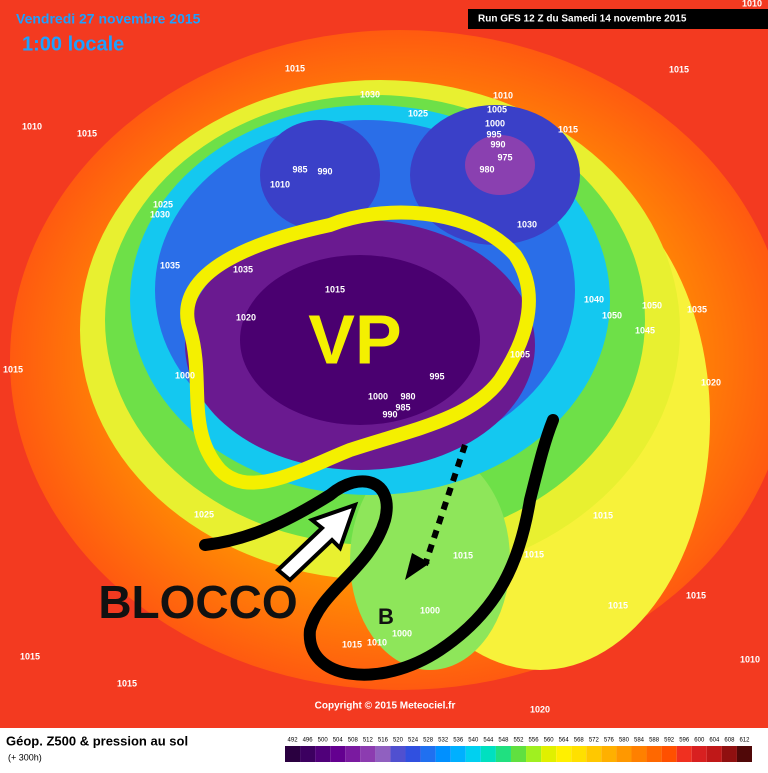 This screenshot has width=768, height=773. I want to click on legend-value: 496, so click(308, 741).